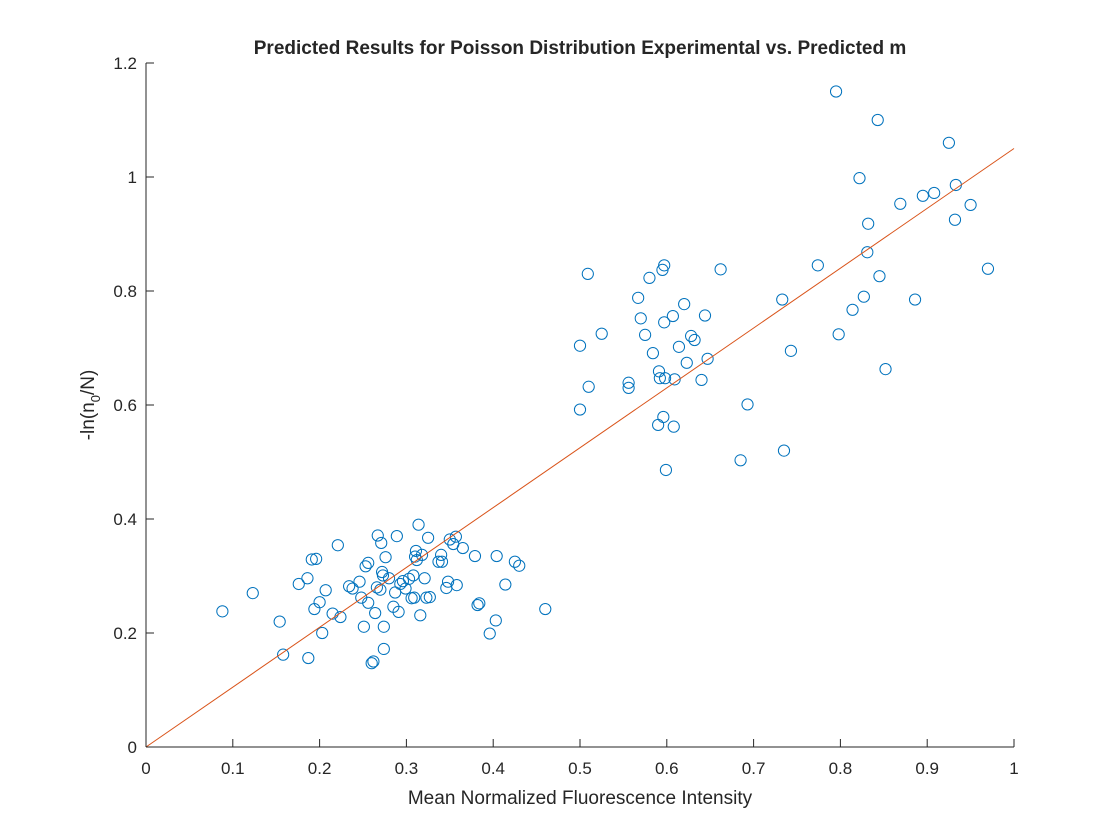 The width and height of the screenshot is (1120, 840). Describe the element at coordinates (125, 63) in the screenshot. I see `y-tick-label: 1.2` at that location.